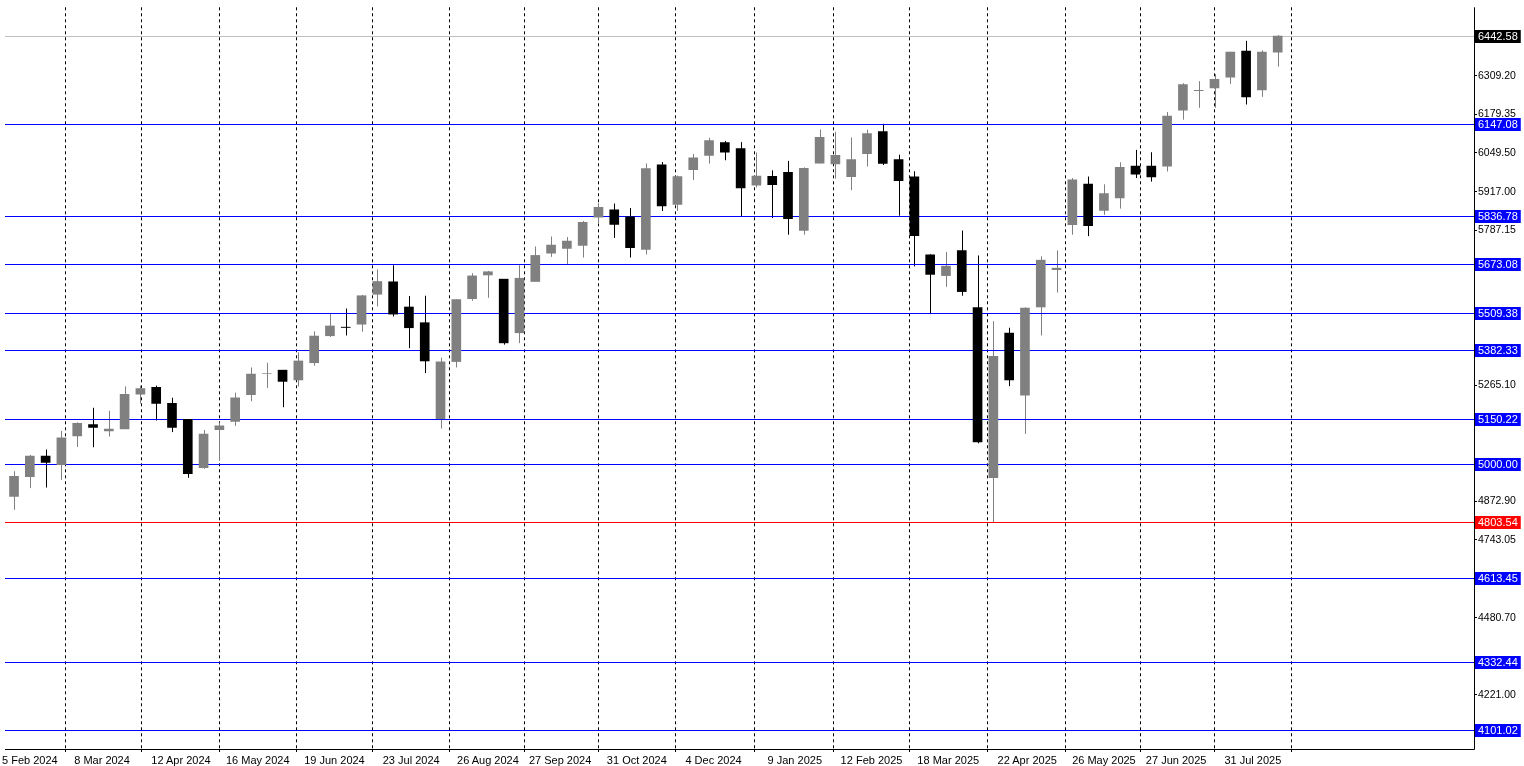  What do you see at coordinates (871, 759) in the screenshot?
I see `x-tick-label: 12 Feb 2025` at bounding box center [871, 759].